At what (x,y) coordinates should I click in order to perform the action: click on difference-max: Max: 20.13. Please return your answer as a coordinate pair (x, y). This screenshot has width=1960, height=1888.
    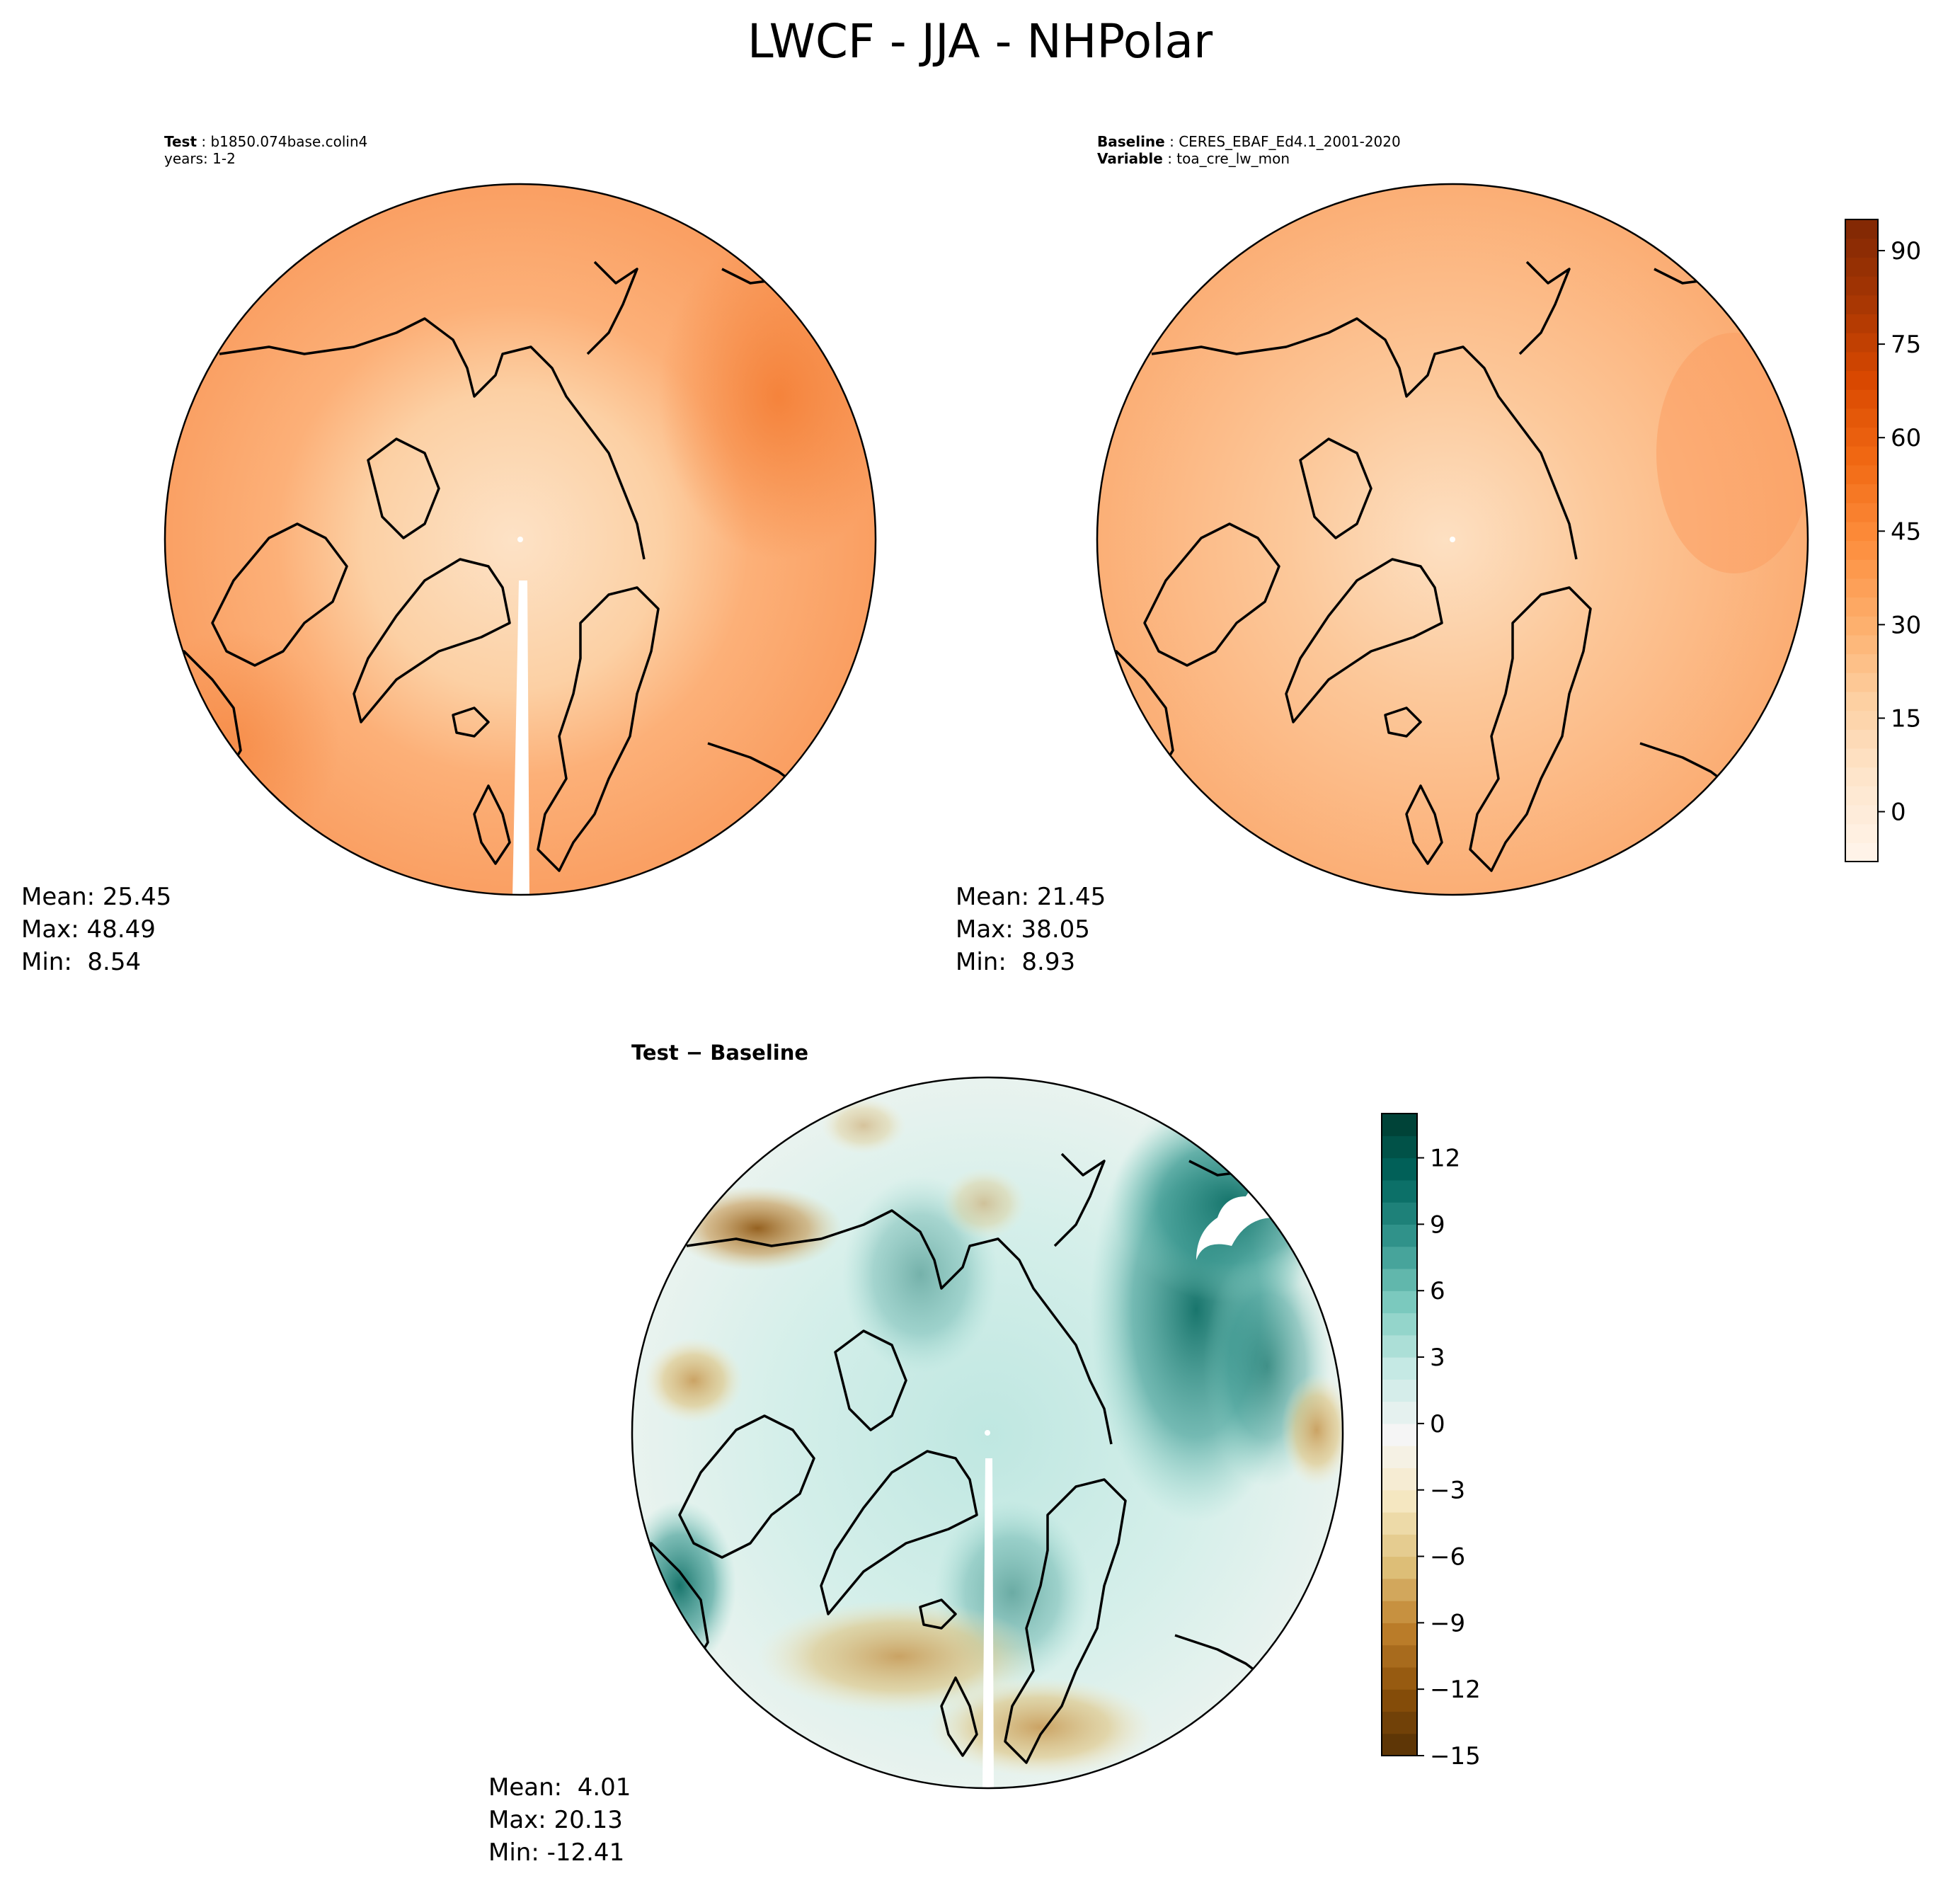
    Looking at the image, I should click on (555, 1820).